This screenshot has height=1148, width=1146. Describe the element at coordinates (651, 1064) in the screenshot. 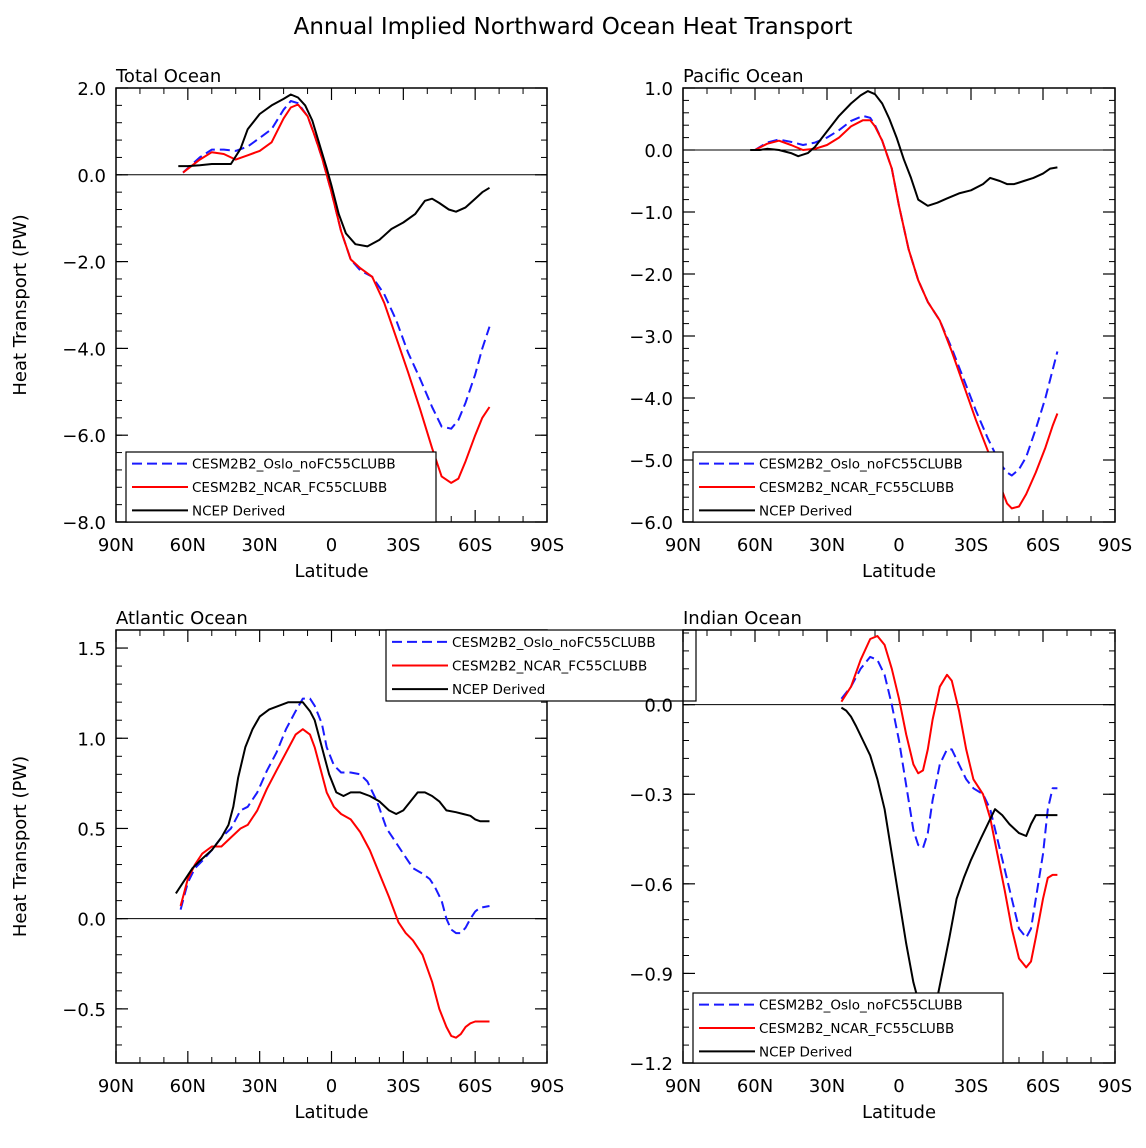

I see `y-tick-label: −1.2` at that location.